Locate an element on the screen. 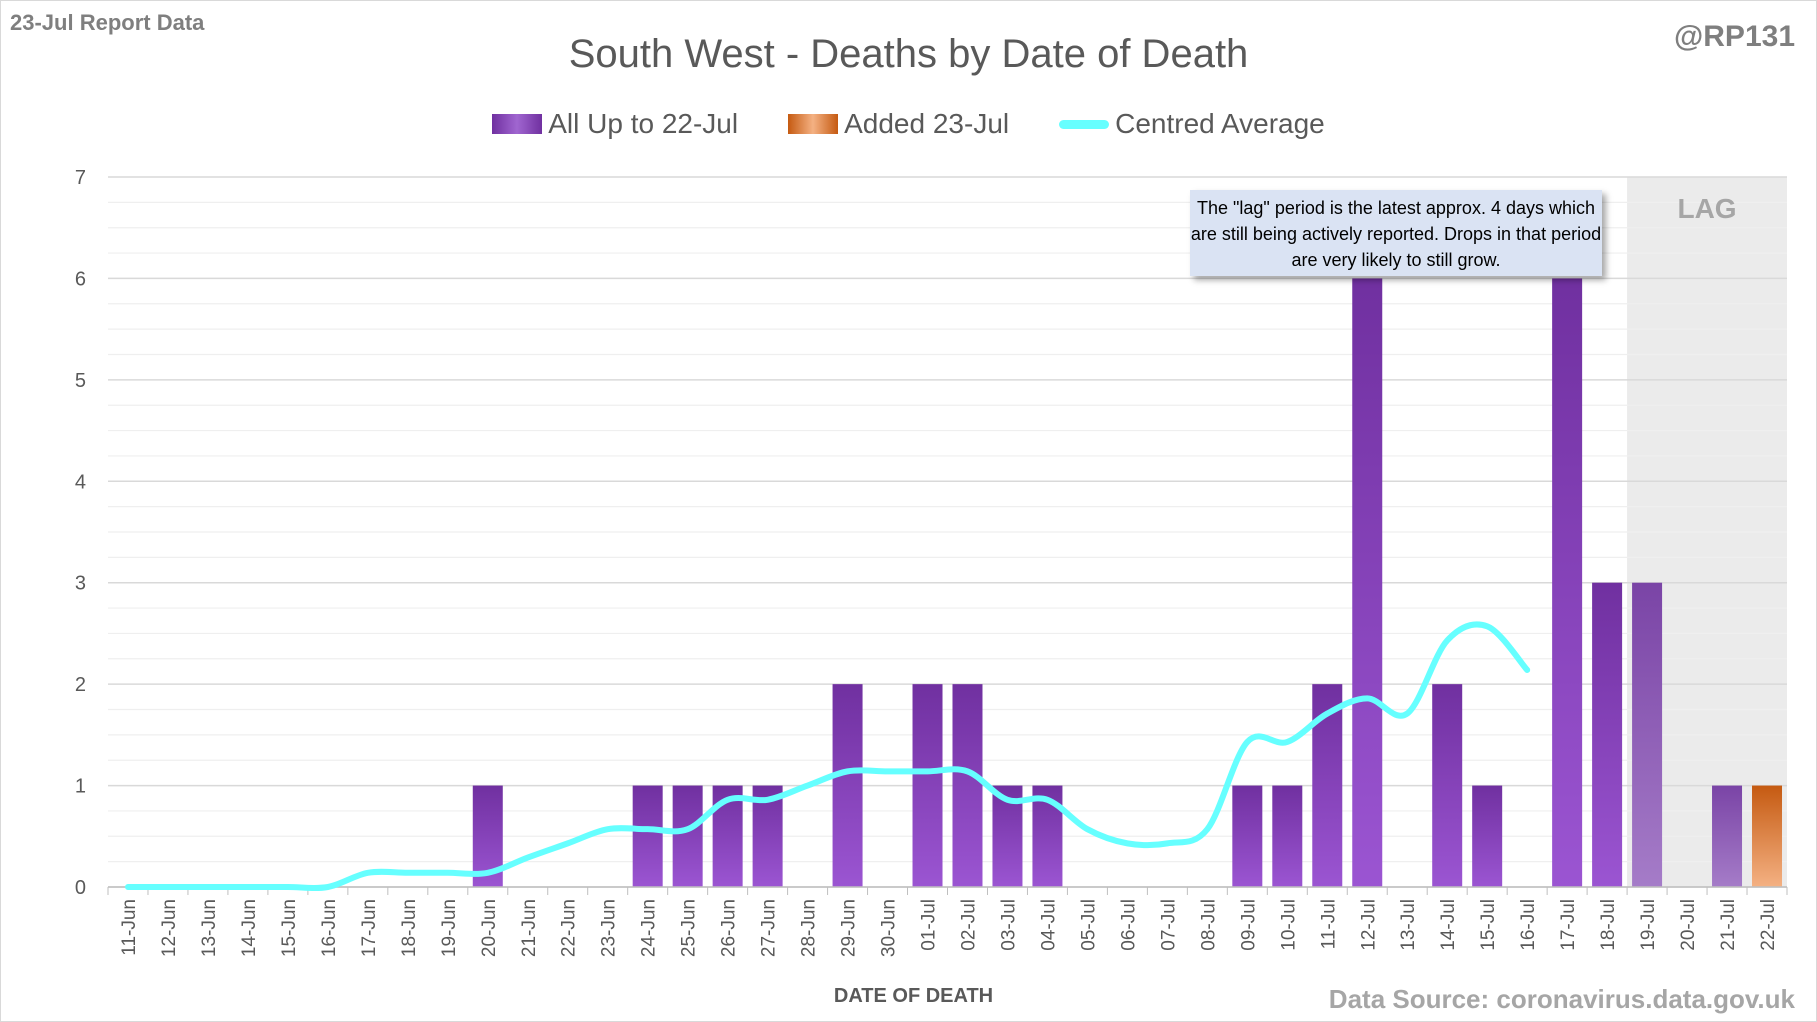 Image resolution: width=1817 pixels, height=1022 pixels. x-tick-label: 12-Jul is located at coordinates (1368, 925).